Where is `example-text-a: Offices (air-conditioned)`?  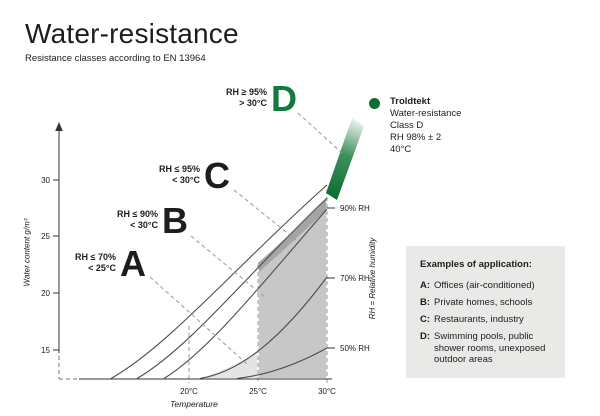 example-text-a: Offices (air-conditioned) is located at coordinates (484, 285).